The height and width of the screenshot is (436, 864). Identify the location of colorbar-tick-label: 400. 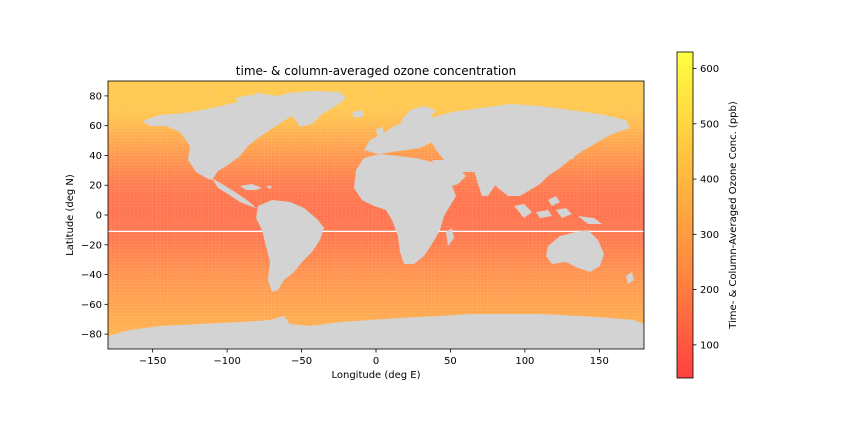
(709, 180).